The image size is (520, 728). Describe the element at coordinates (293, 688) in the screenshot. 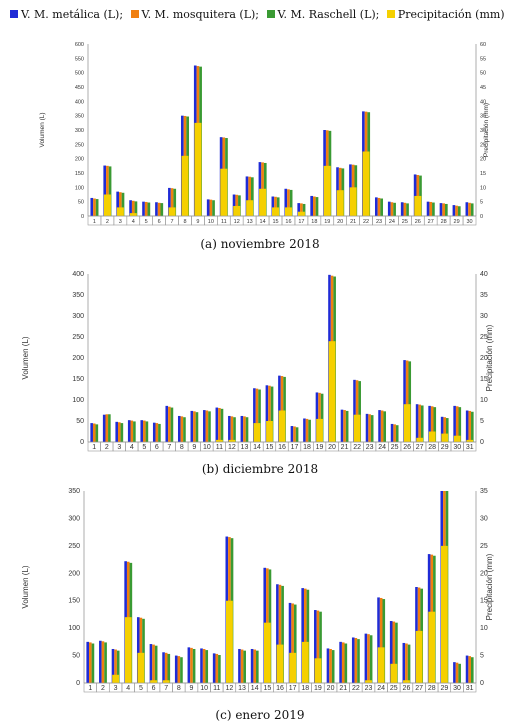

I see `x-tick-label: 17` at that location.